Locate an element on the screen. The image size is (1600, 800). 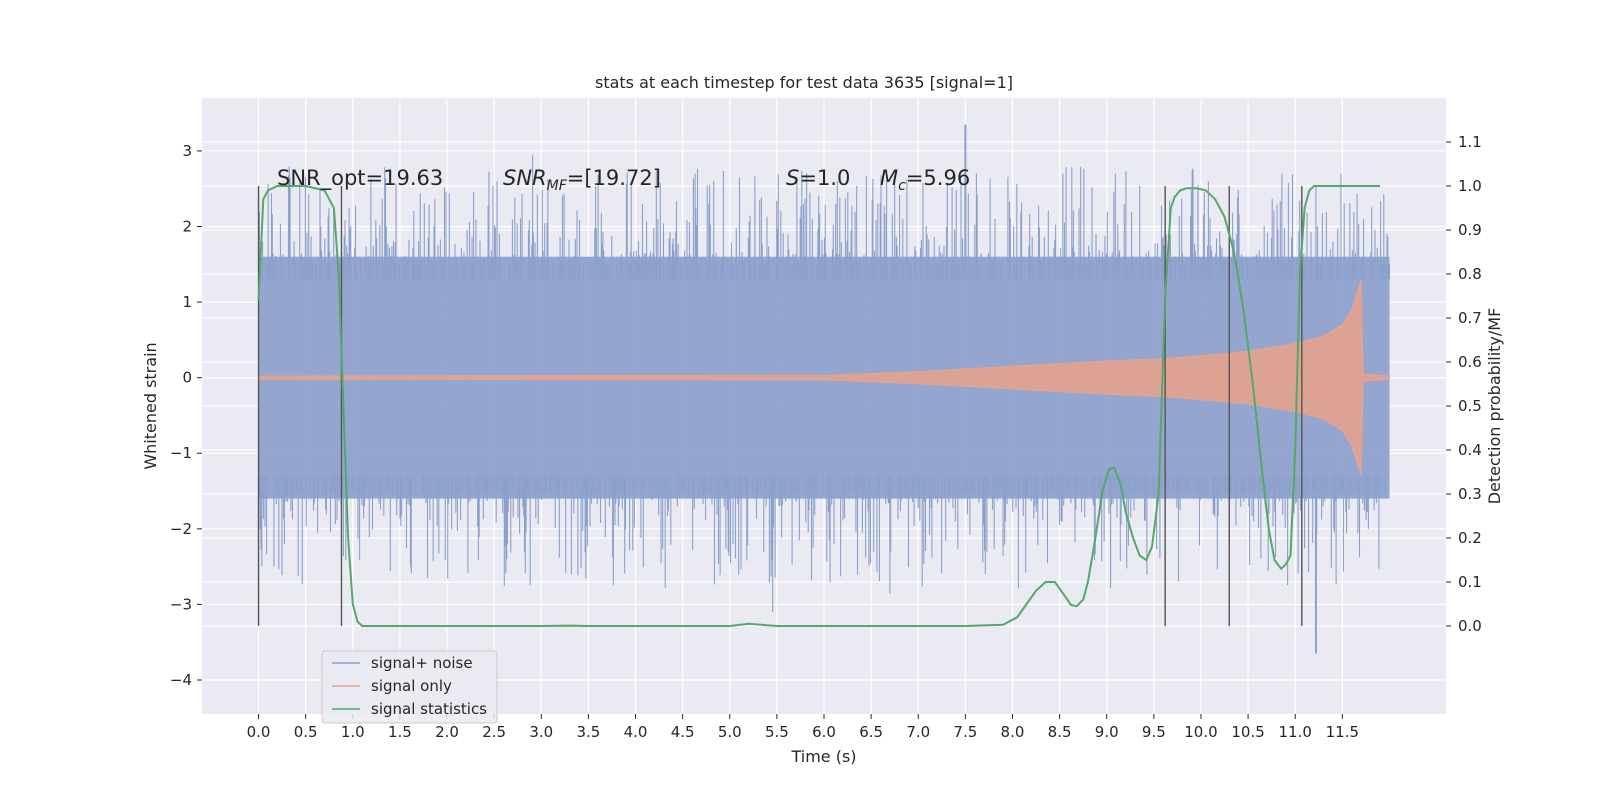
x-tick-label: 7.0 is located at coordinates (918, 732).